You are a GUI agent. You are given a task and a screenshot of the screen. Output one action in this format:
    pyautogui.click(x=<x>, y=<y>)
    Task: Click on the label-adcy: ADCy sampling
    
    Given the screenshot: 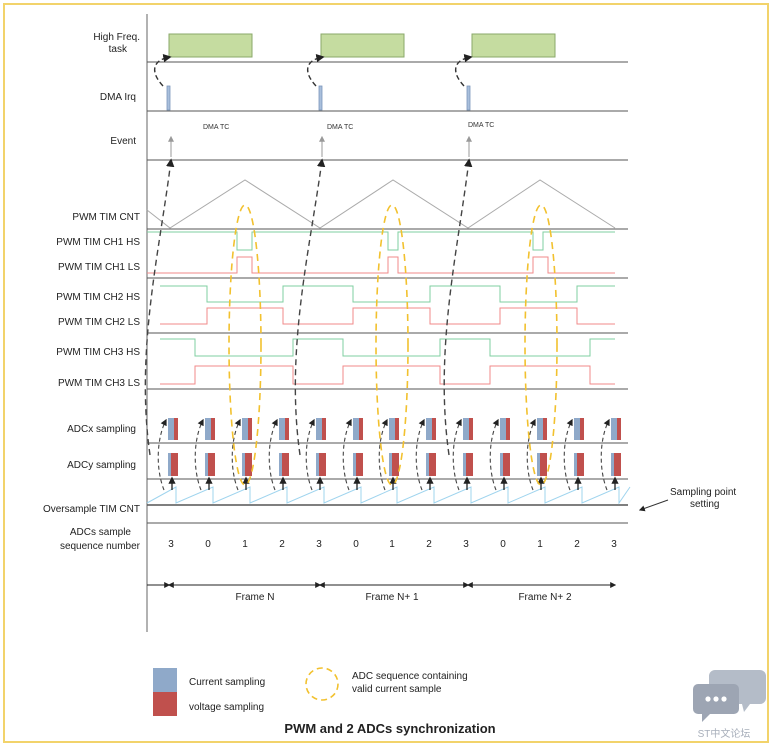 What is the action you would take?
    pyautogui.click(x=101, y=465)
    